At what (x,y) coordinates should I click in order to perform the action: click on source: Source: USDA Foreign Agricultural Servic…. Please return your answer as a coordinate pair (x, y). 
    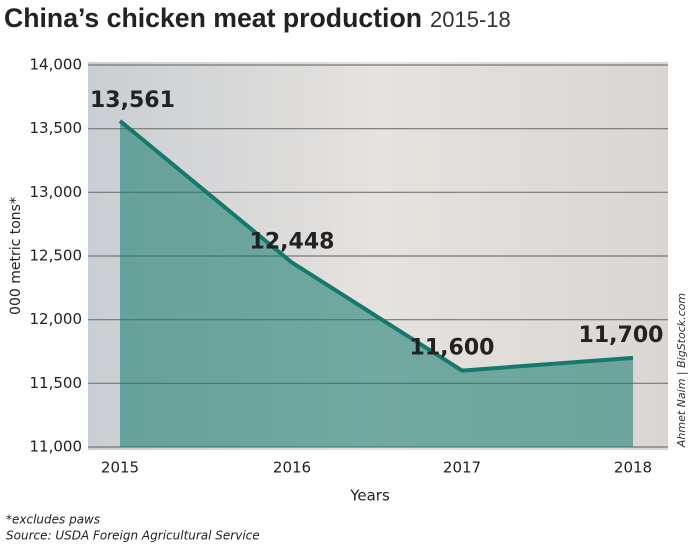
    Looking at the image, I should click on (133, 536).